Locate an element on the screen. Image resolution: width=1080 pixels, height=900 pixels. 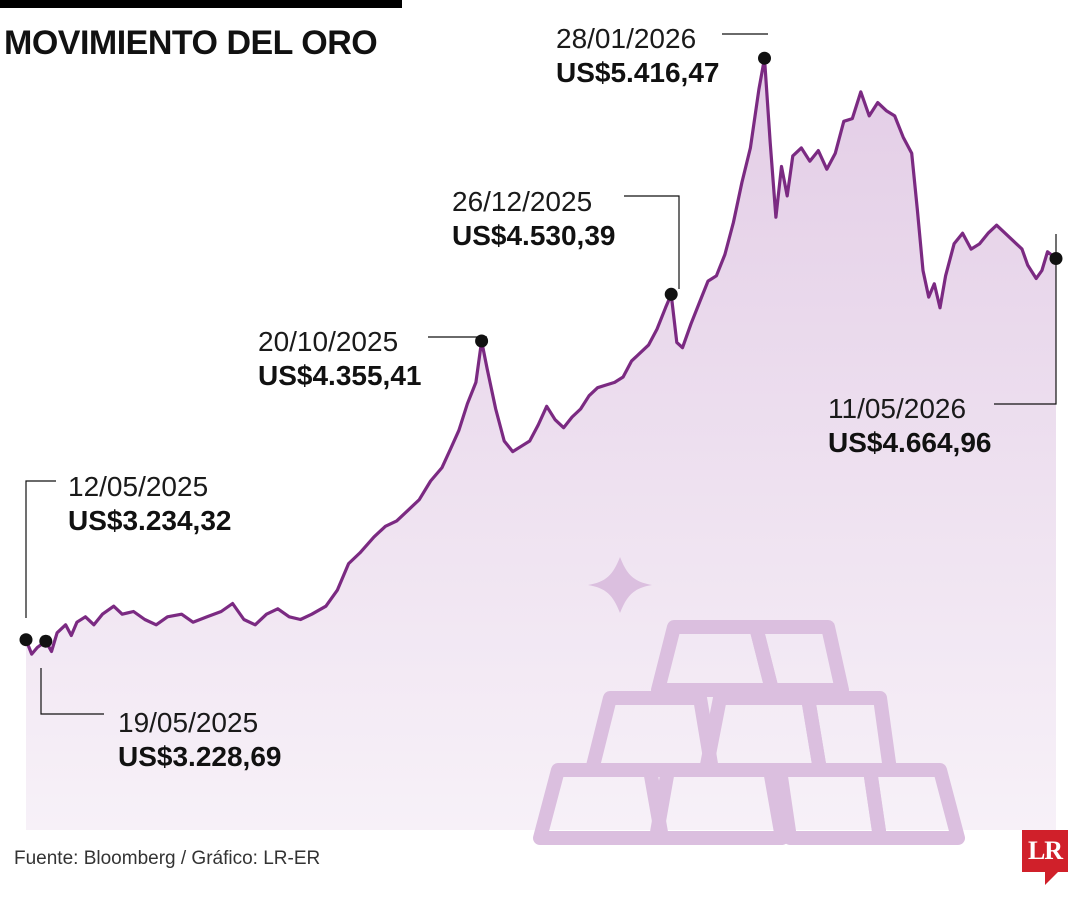
annotation-date-26-12-2025: 26/12/2025 is located at coordinates (522, 201).